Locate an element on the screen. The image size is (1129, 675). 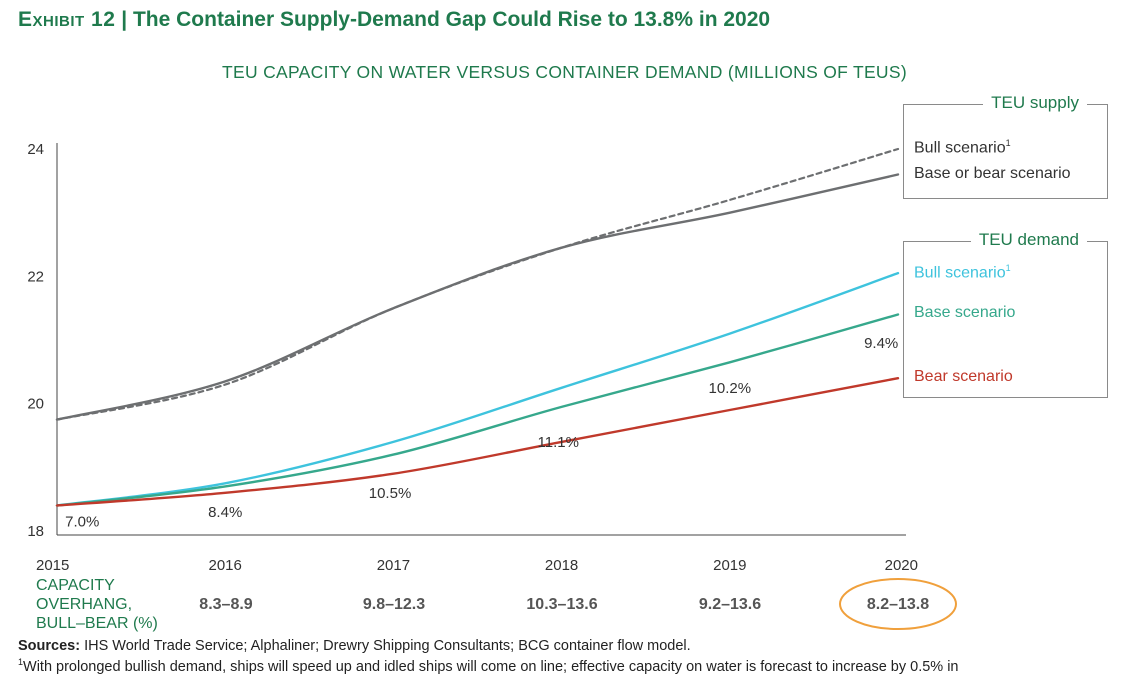
gap-label-2: 8.4% is located at coordinates (225, 512).